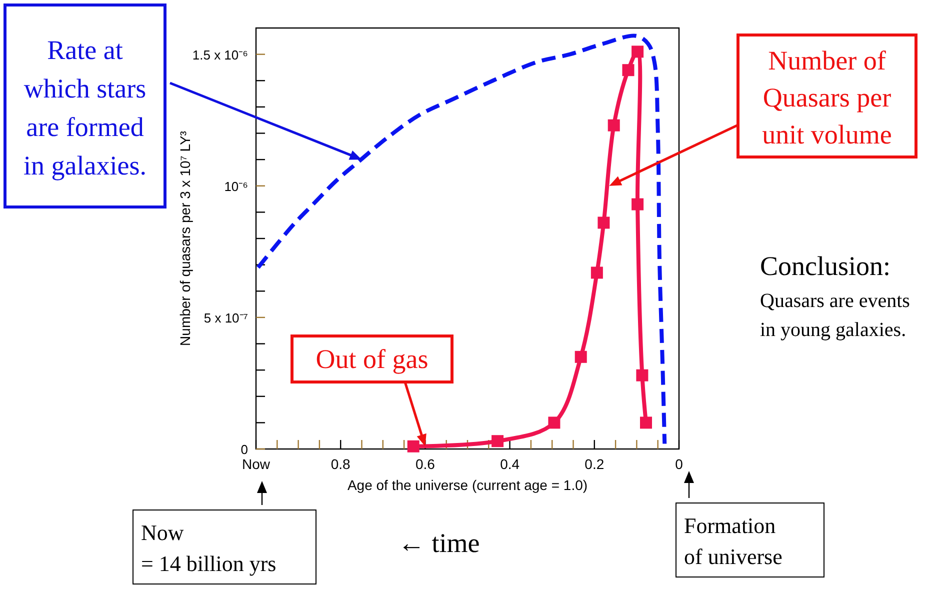  Describe the element at coordinates (439, 543) in the screenshot. I see `text: ← time` at that location.